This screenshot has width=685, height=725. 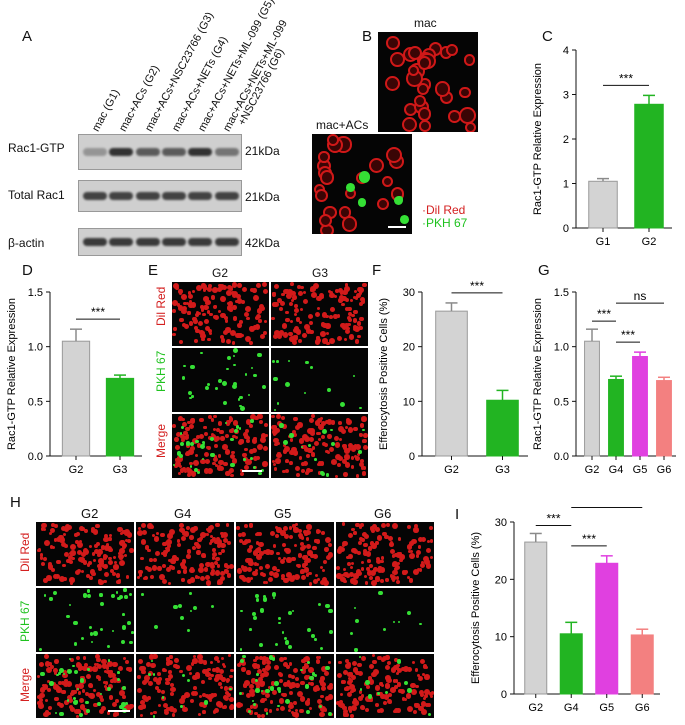 I want to click on y-tick-label: 0, so click(x=504, y=695).